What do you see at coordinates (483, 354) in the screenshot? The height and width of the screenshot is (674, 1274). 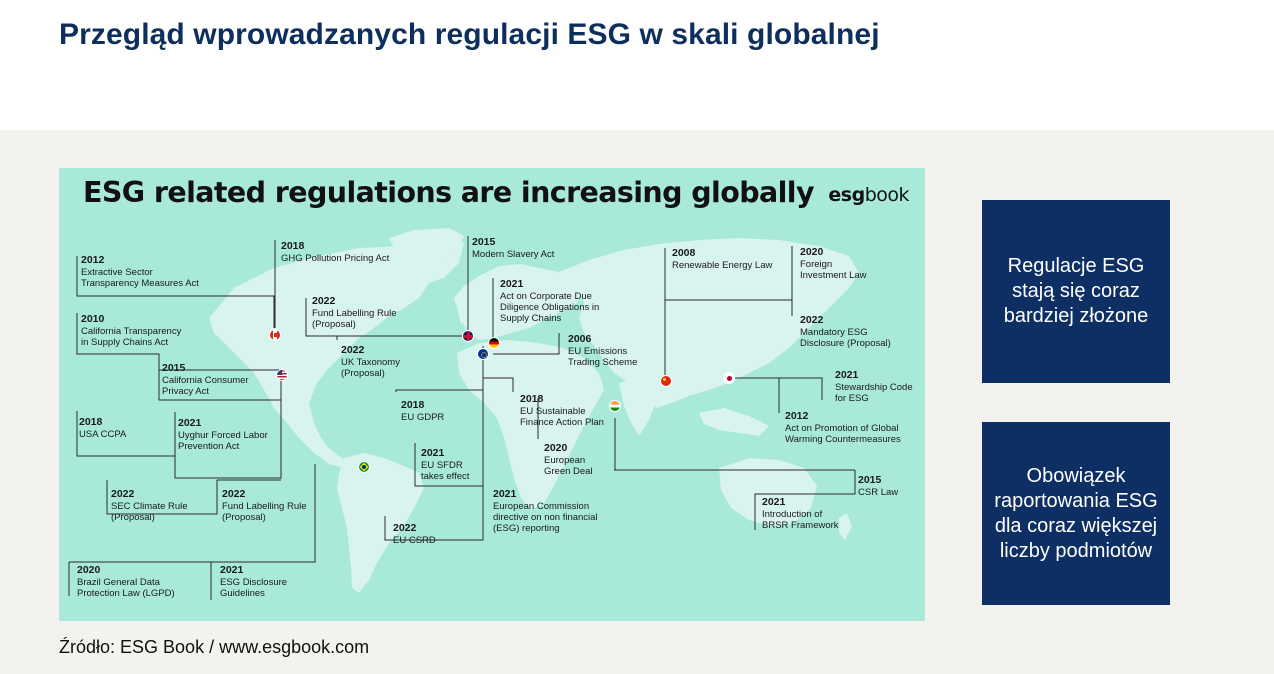 I see `eu-flag-icon` at bounding box center [483, 354].